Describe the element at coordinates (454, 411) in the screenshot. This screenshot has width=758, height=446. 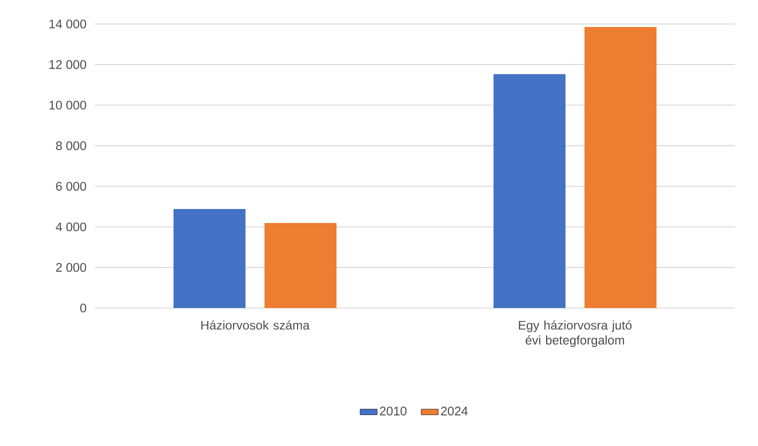
I see `legend-label: 2024` at that location.